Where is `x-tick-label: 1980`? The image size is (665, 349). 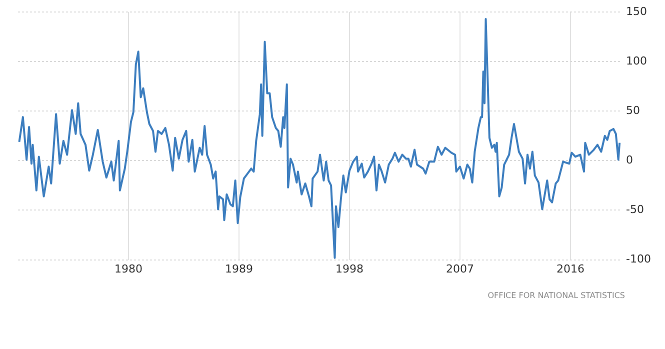
x-tick-label: 1980 is located at coordinates (128, 269).